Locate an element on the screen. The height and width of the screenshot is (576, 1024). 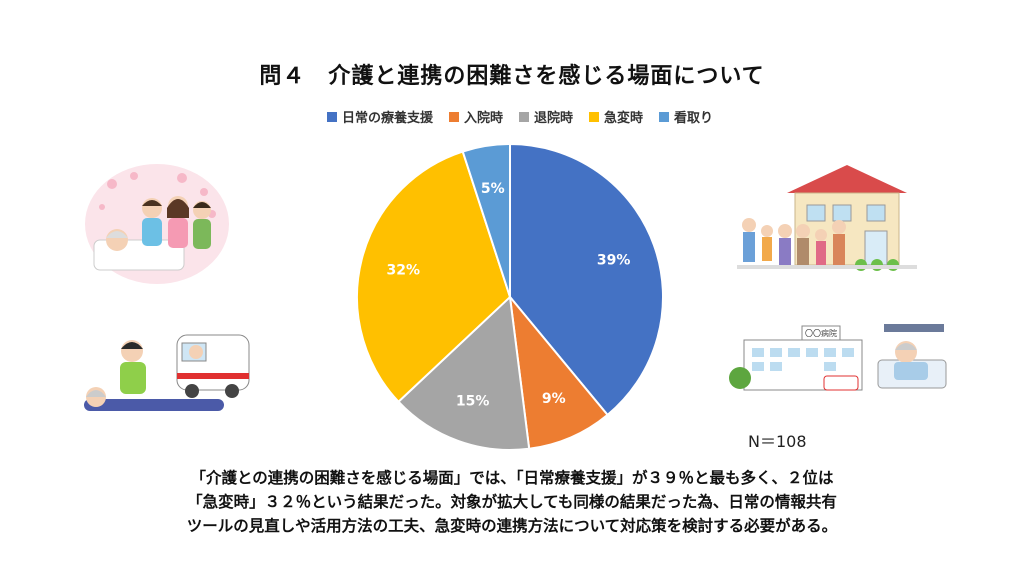
legend: 日常の療養支援 入院時 退院時 急変時 看取り is located at coordinates (520, 116).